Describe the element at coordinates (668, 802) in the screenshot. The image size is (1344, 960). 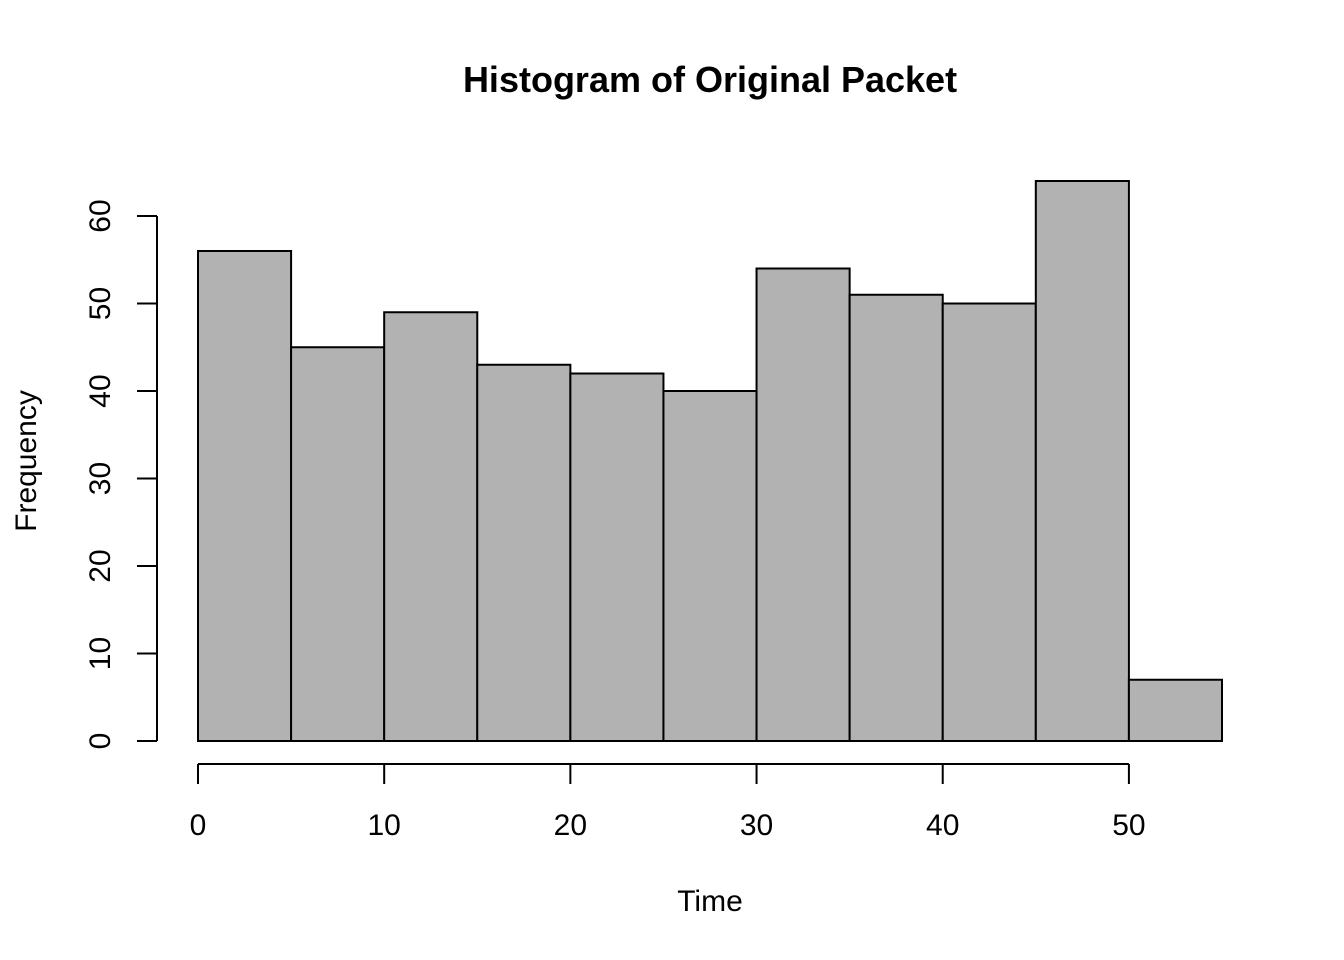
I see `x-axis: 0 10 20 30 40 50` at that location.